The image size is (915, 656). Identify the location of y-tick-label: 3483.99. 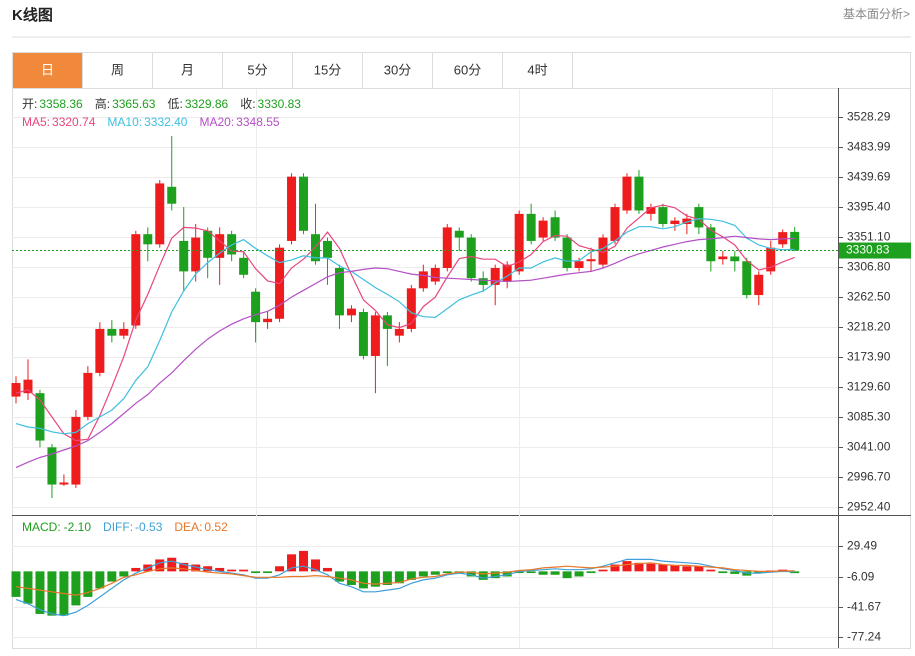
(869, 147).